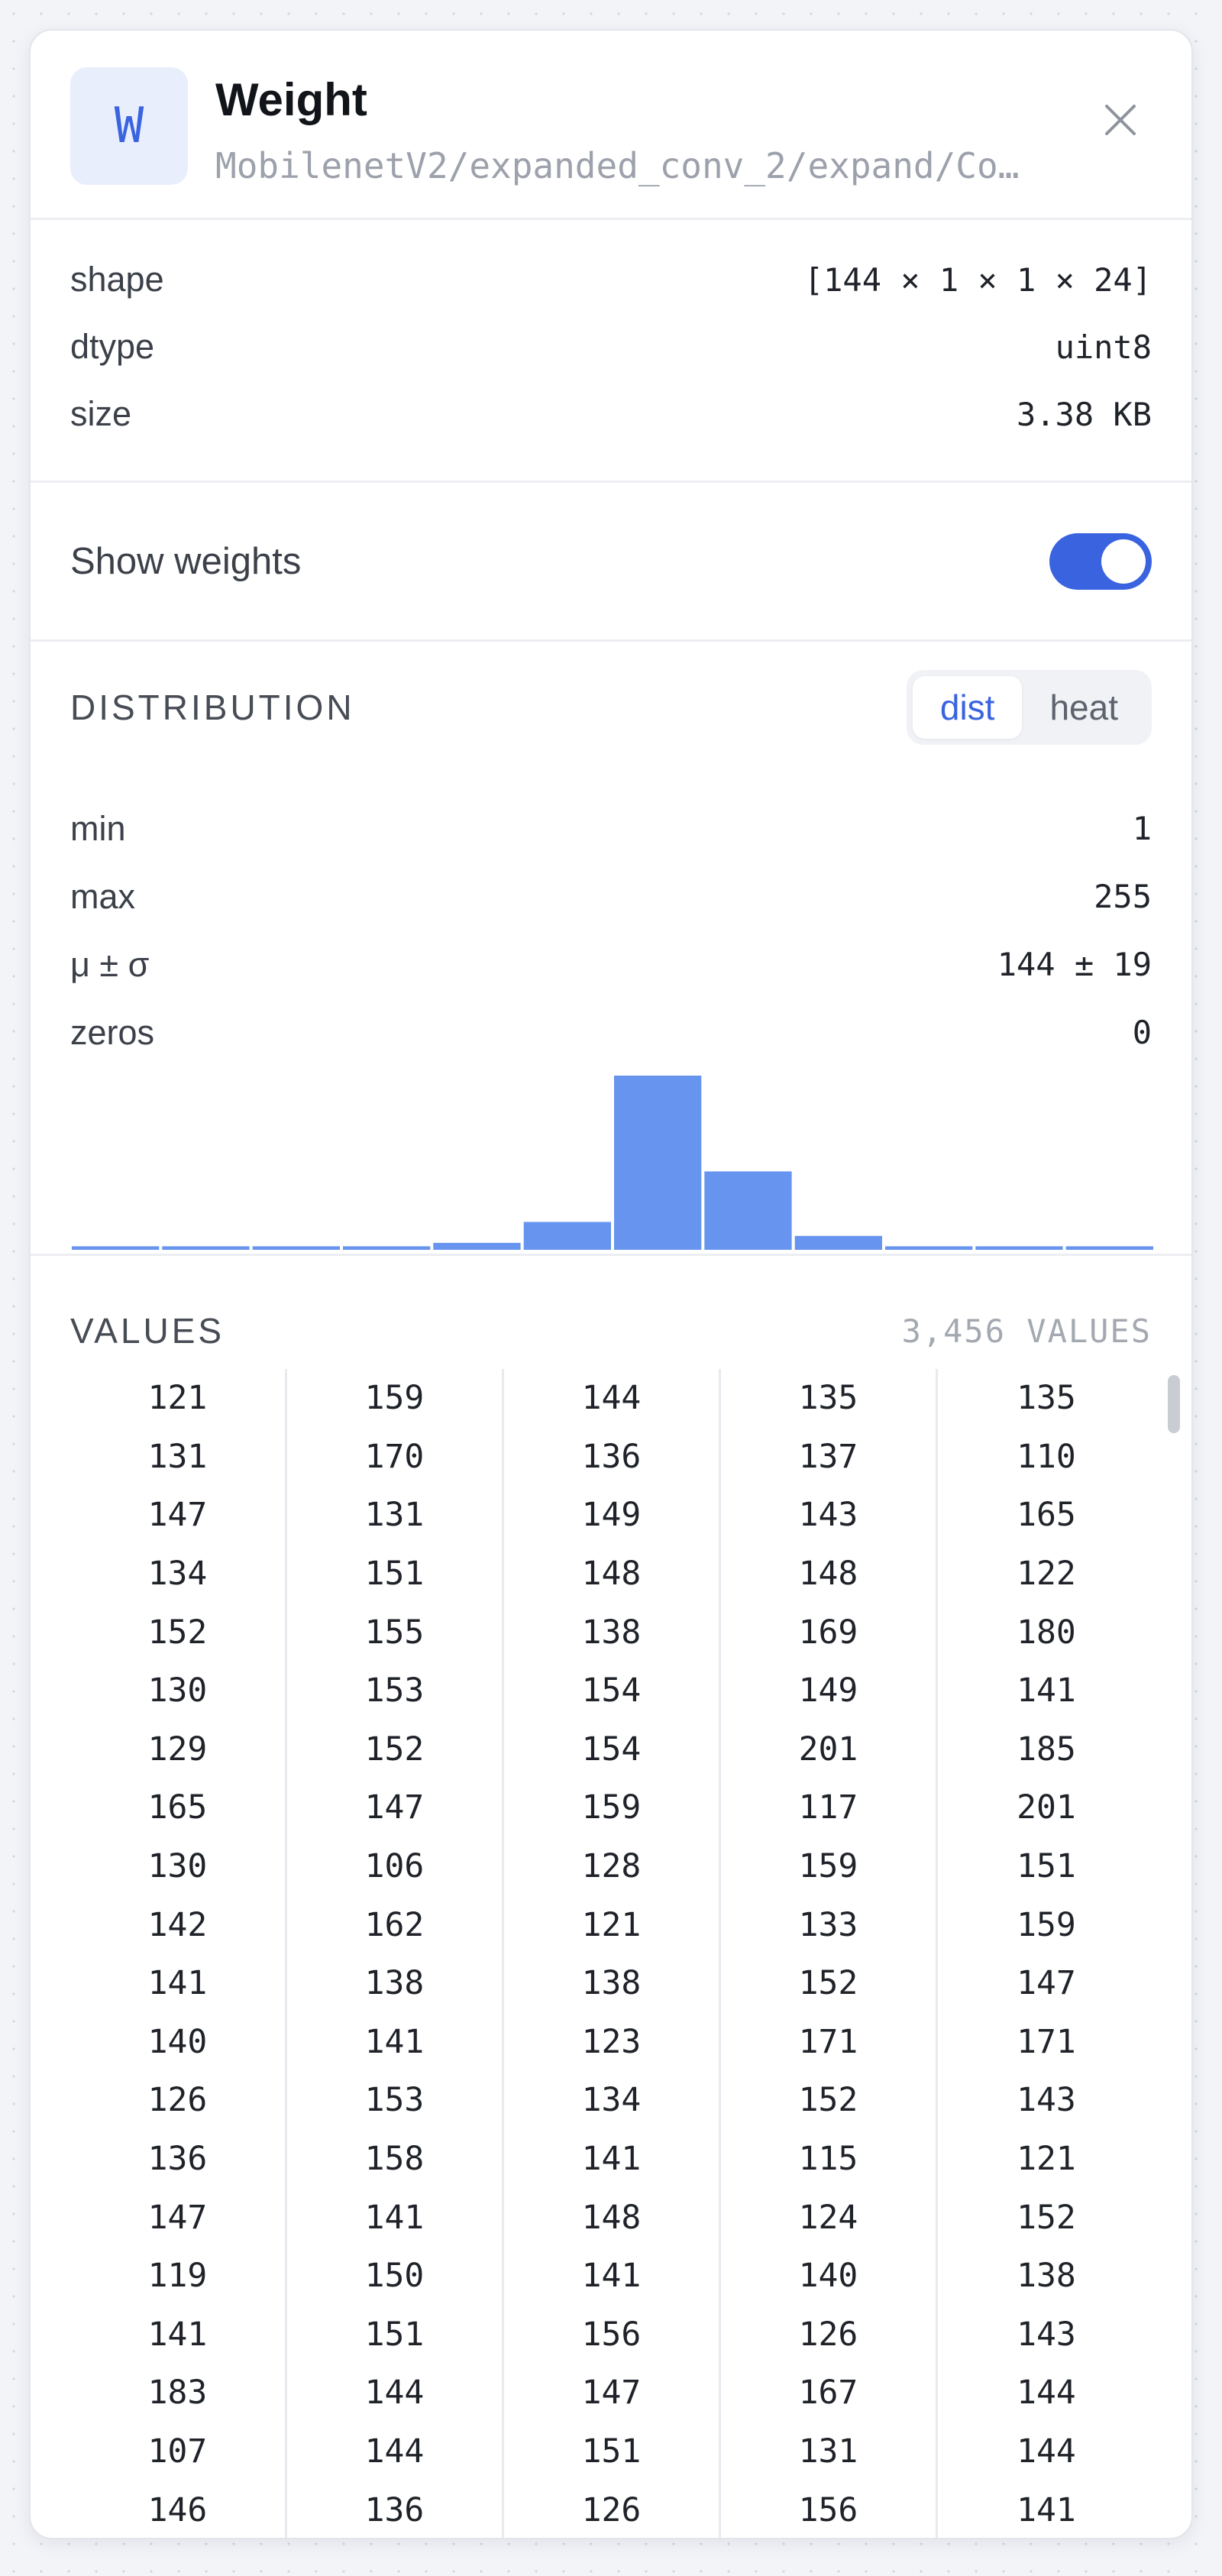 This screenshot has height=2576, width=1222. Describe the element at coordinates (212, 707) in the screenshot. I see `distribution-title: DISTRIBUTION` at that location.